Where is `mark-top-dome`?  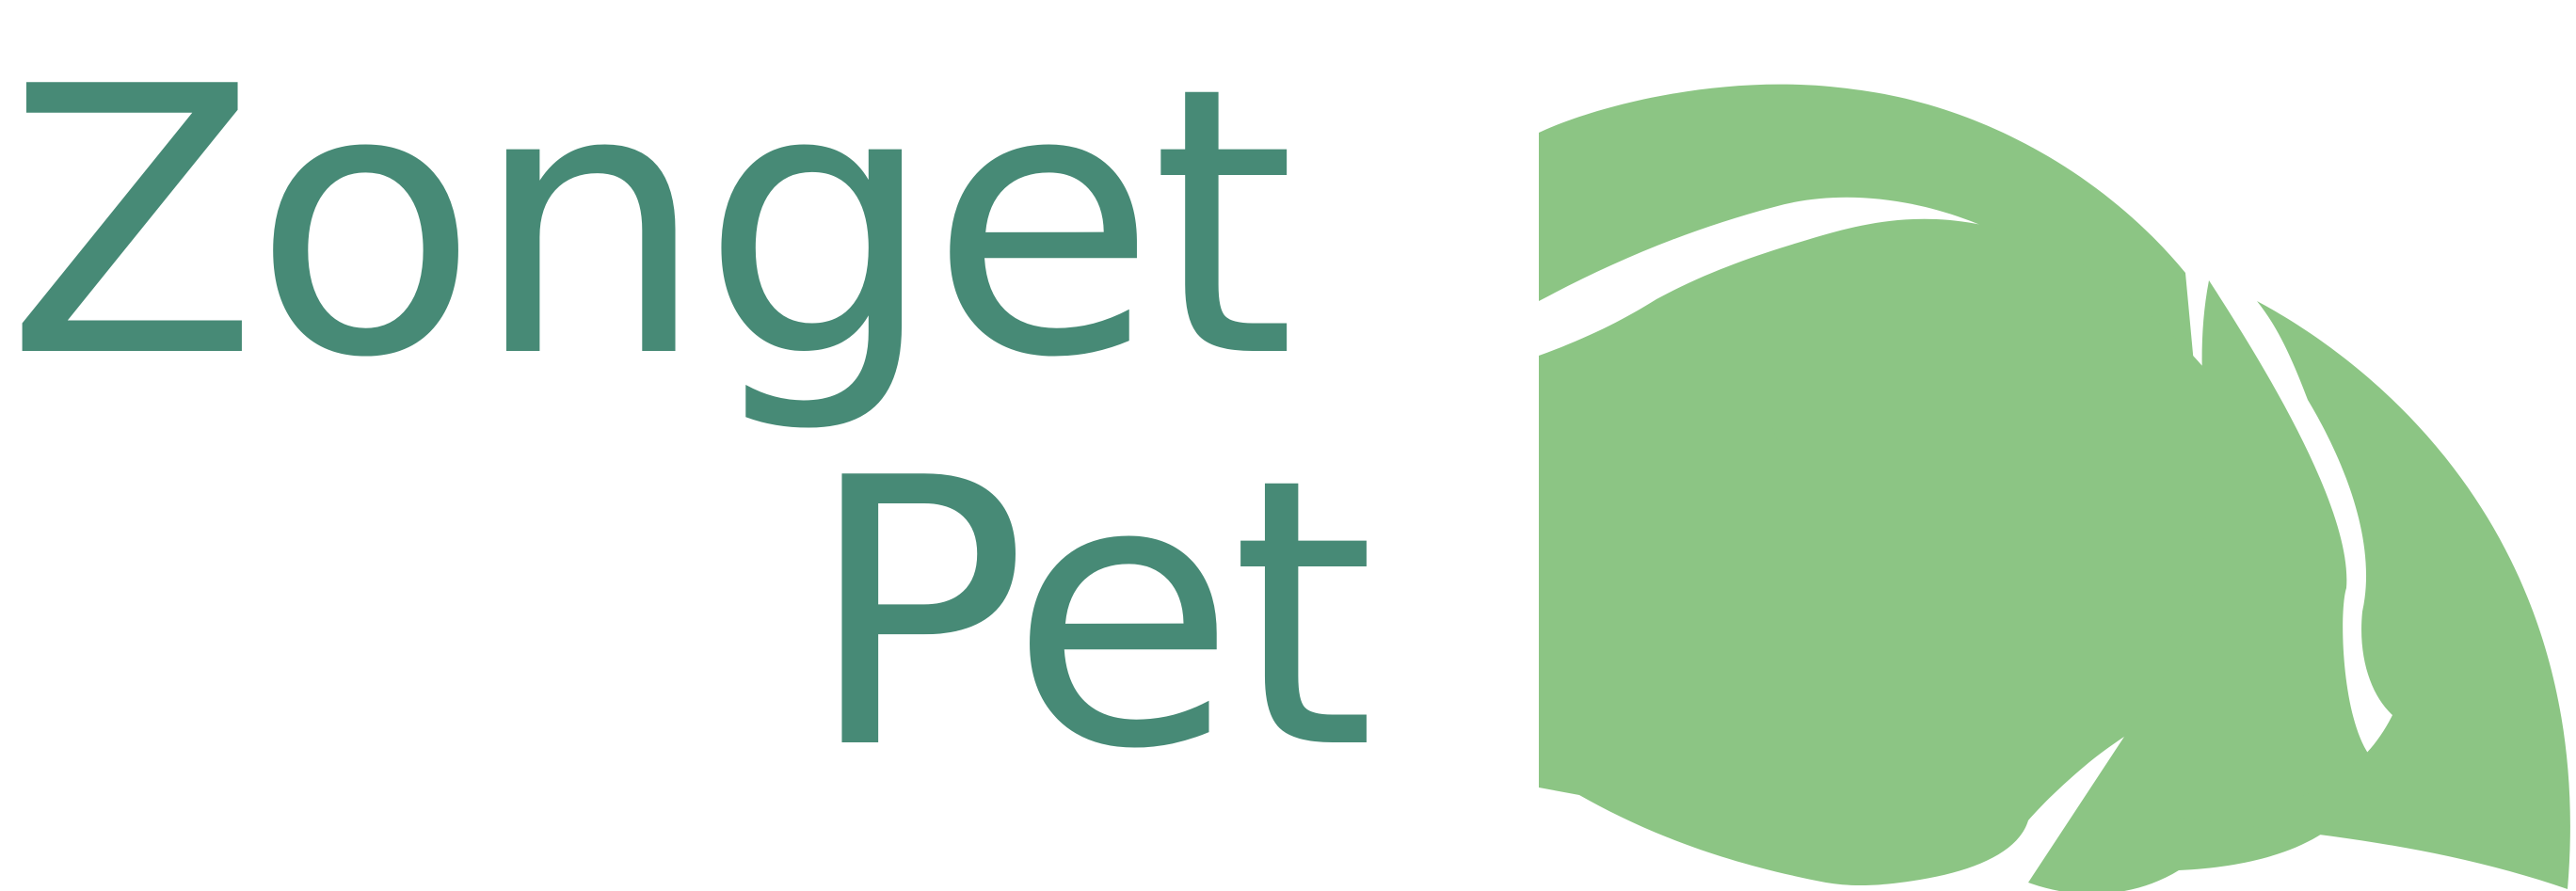
mark-top-dome is located at coordinates (1869, 260).